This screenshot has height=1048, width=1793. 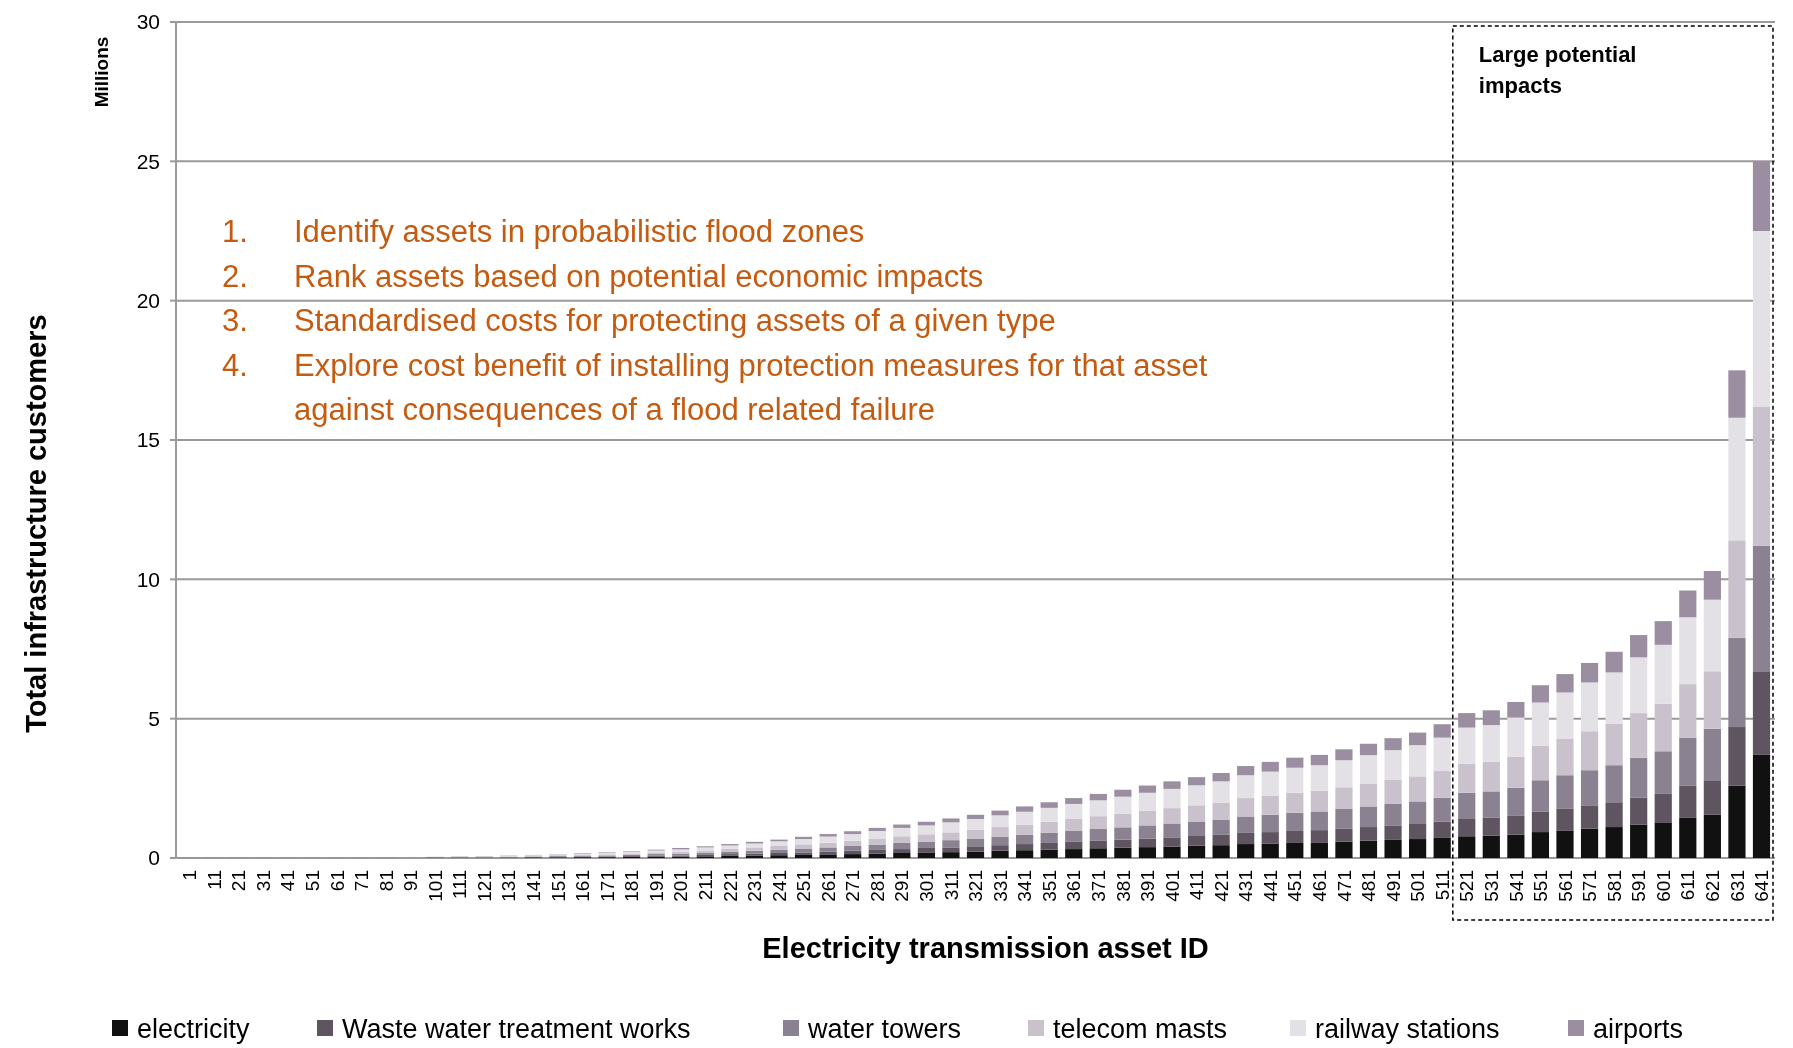 What do you see at coordinates (902, 886) in the screenshot?
I see `x-tick-label: 291` at bounding box center [902, 886].